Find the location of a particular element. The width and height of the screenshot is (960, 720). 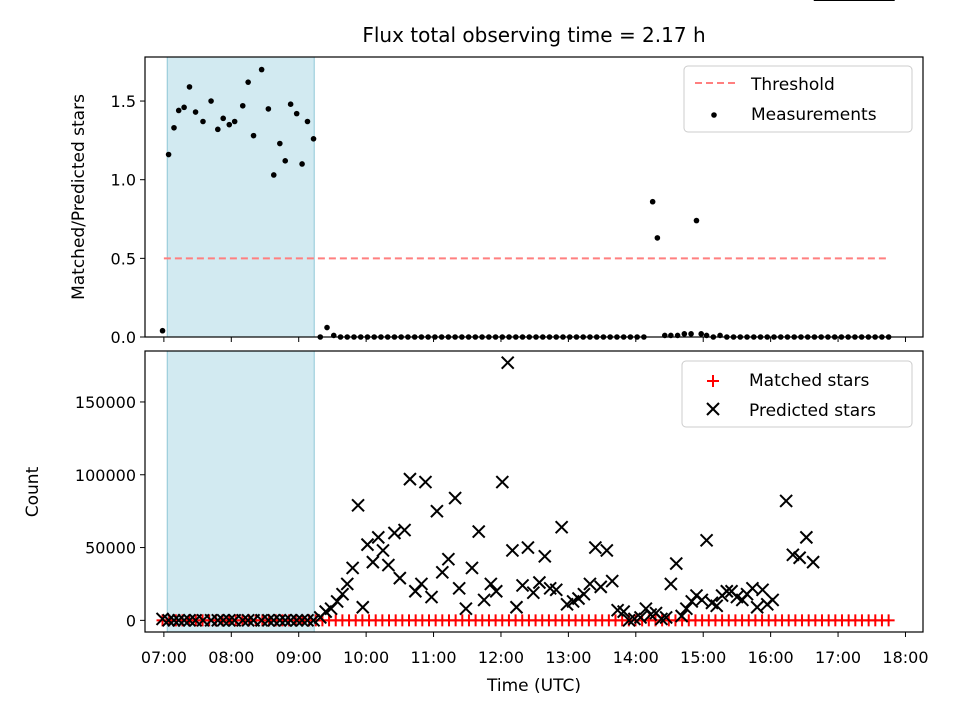

y-tick-label: 50000 is located at coordinates (110, 548).